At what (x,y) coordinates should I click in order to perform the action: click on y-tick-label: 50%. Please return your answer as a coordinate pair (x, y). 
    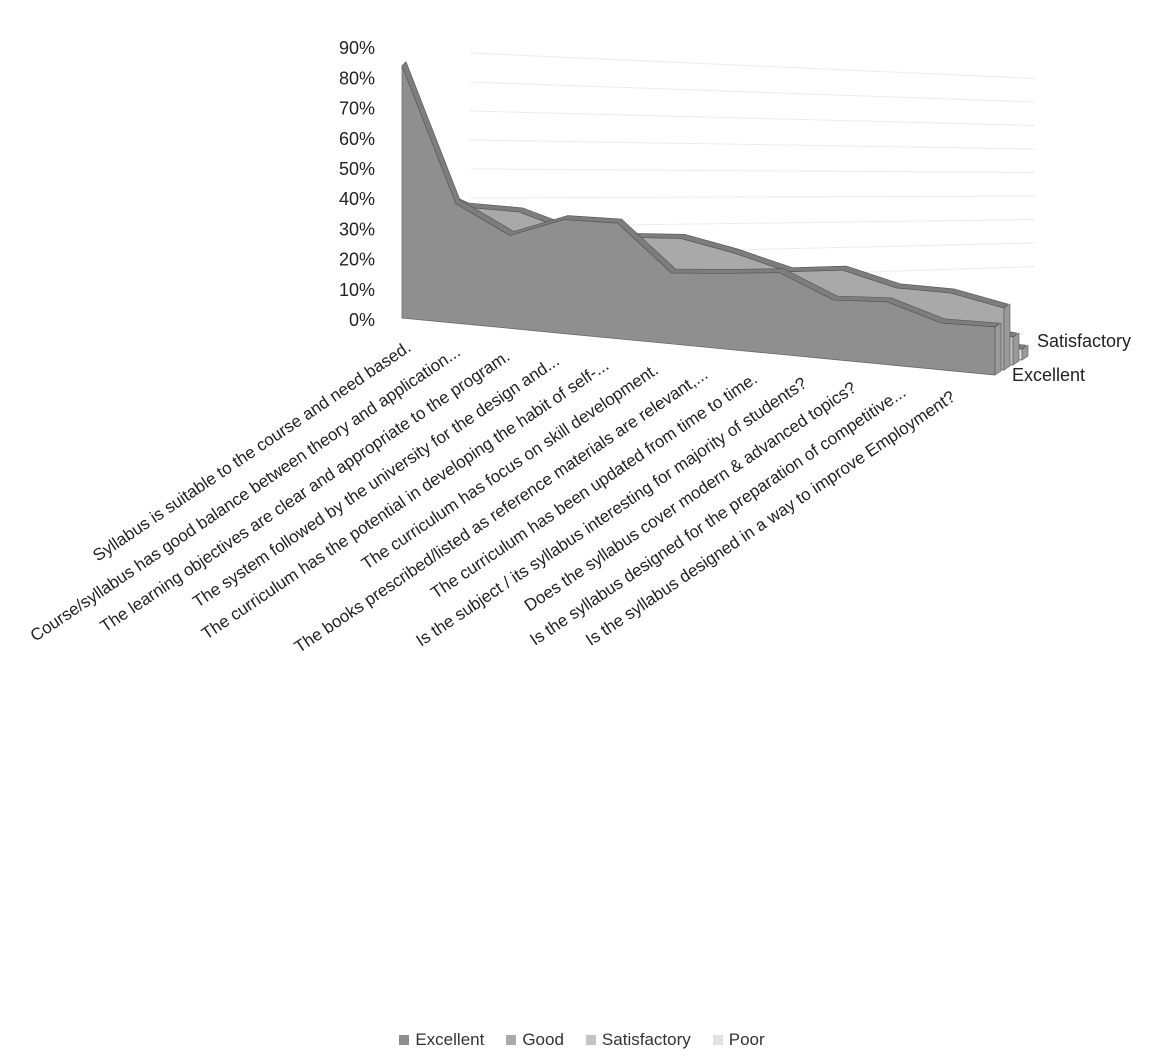
    Looking at the image, I should click on (357, 169).